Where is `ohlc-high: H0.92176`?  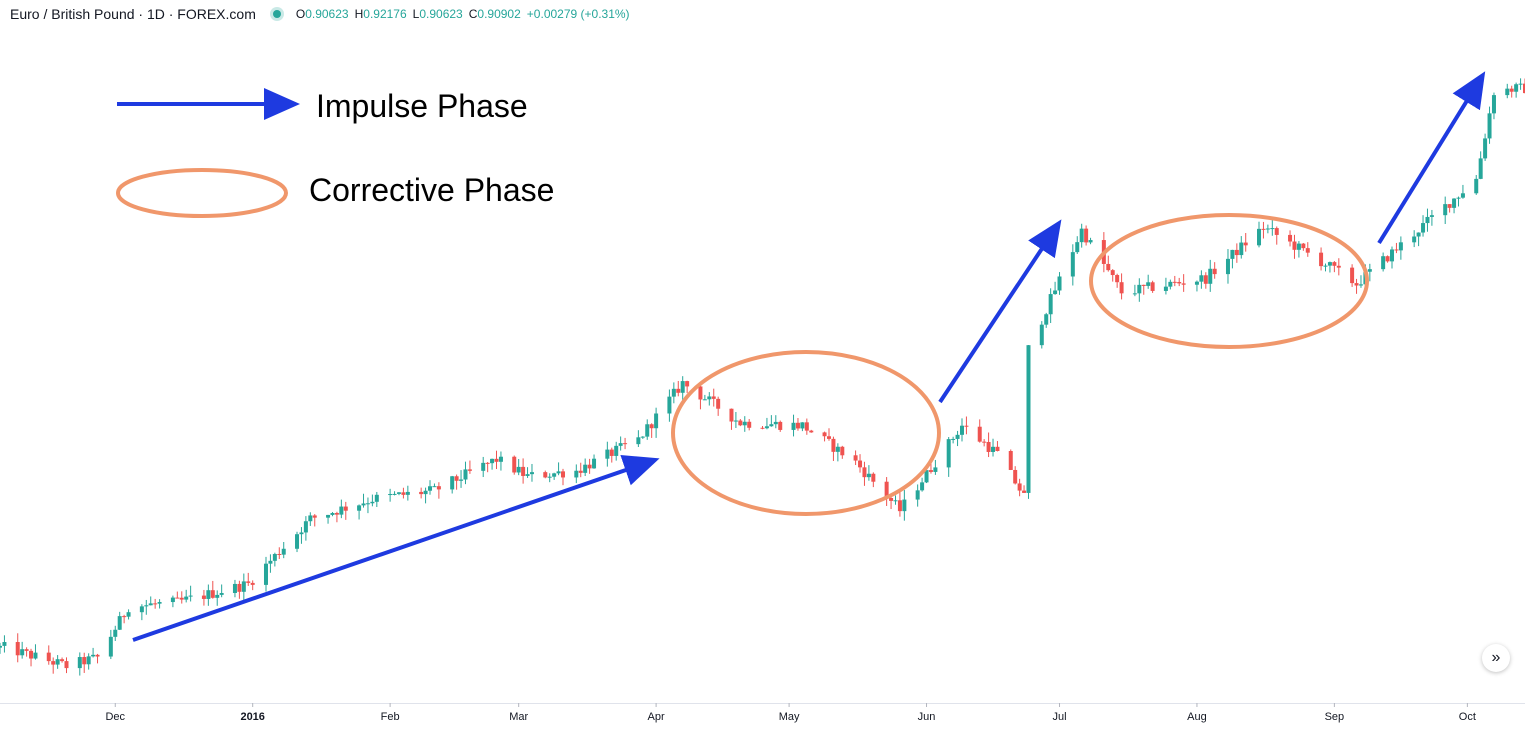
ohlc-high: H0.92176 is located at coordinates (380, 14).